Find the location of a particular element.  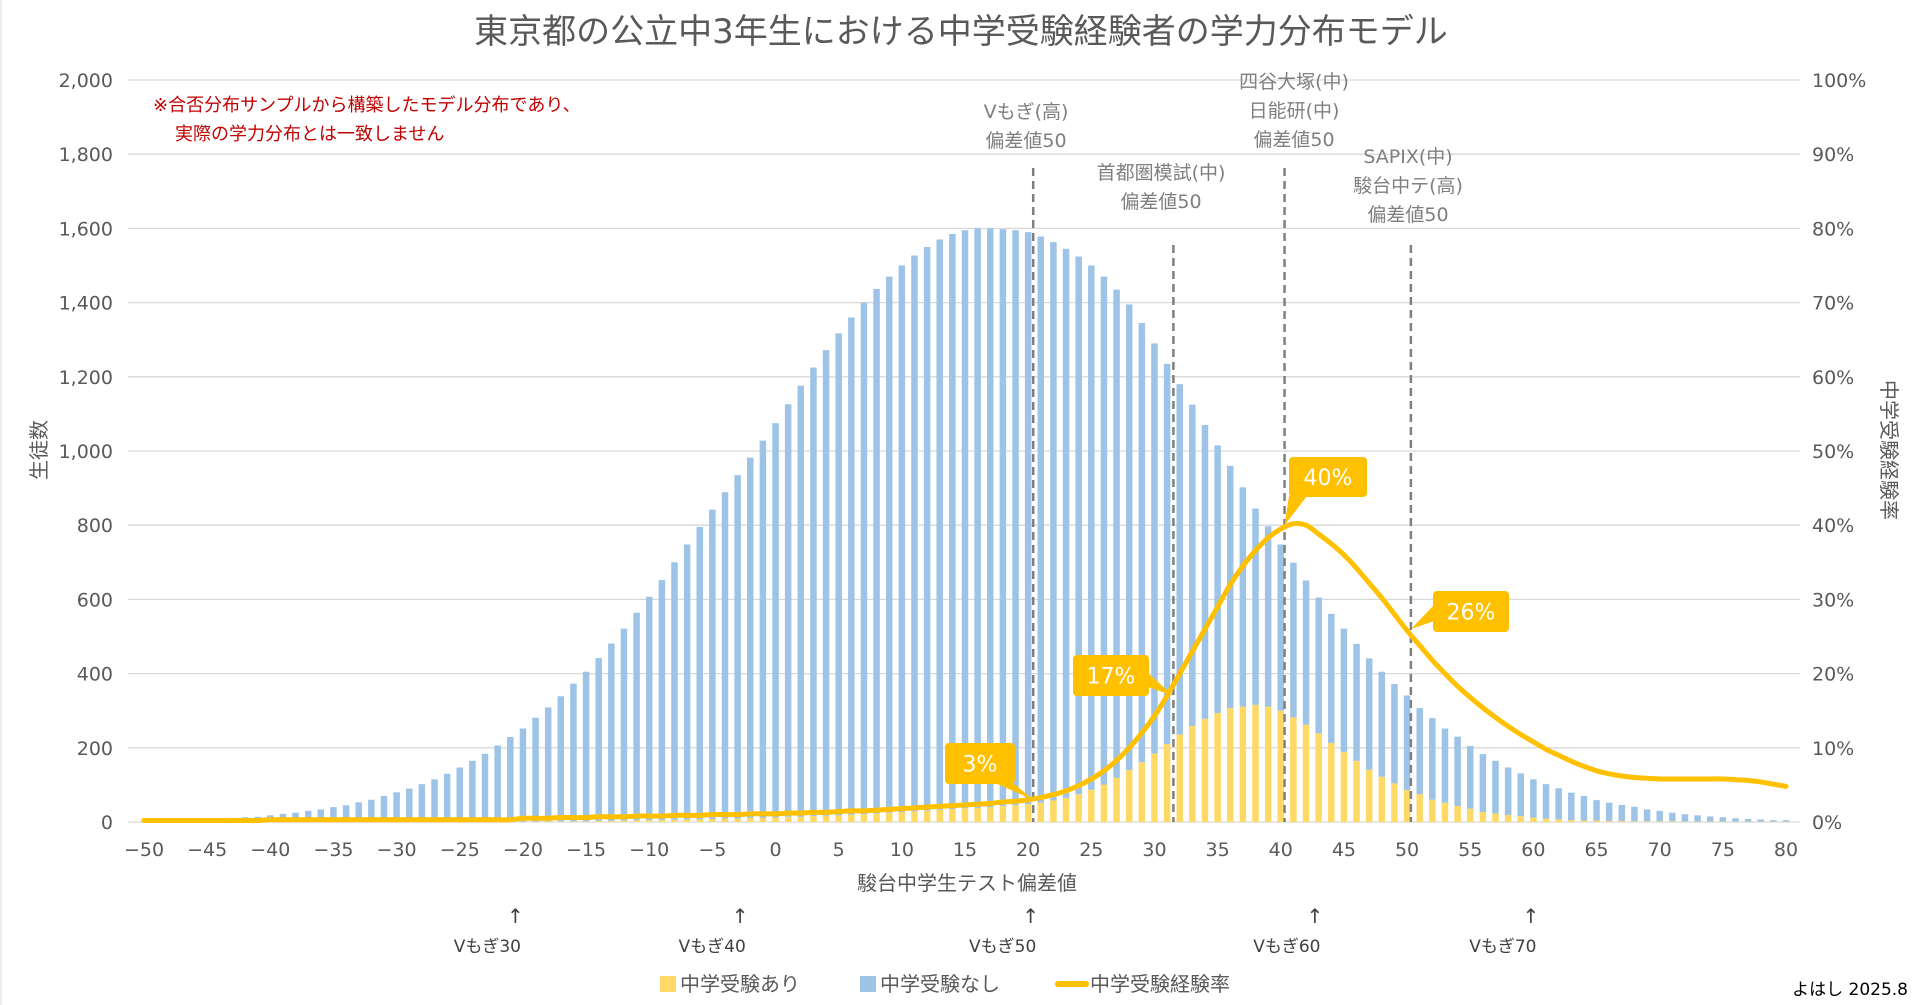

reference-line-label: 駿台中テ(高) is located at coordinates (1408, 186).